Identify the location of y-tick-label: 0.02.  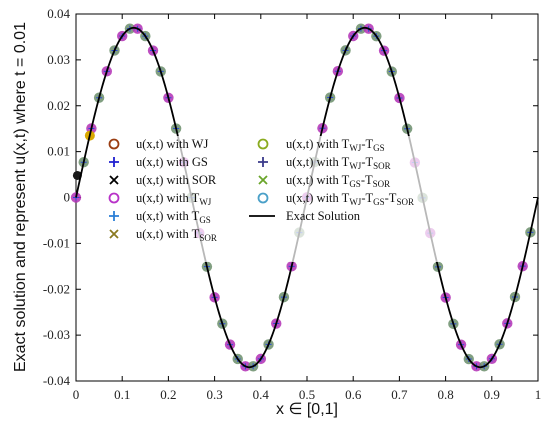
(58, 105).